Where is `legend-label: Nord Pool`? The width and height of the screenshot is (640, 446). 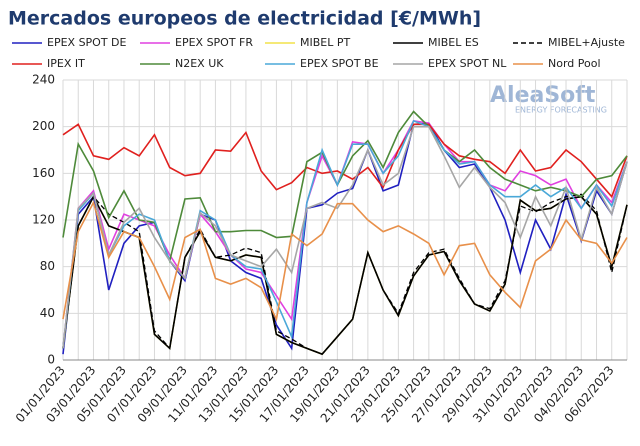 legend-label: Nord Pool is located at coordinates (574, 63).